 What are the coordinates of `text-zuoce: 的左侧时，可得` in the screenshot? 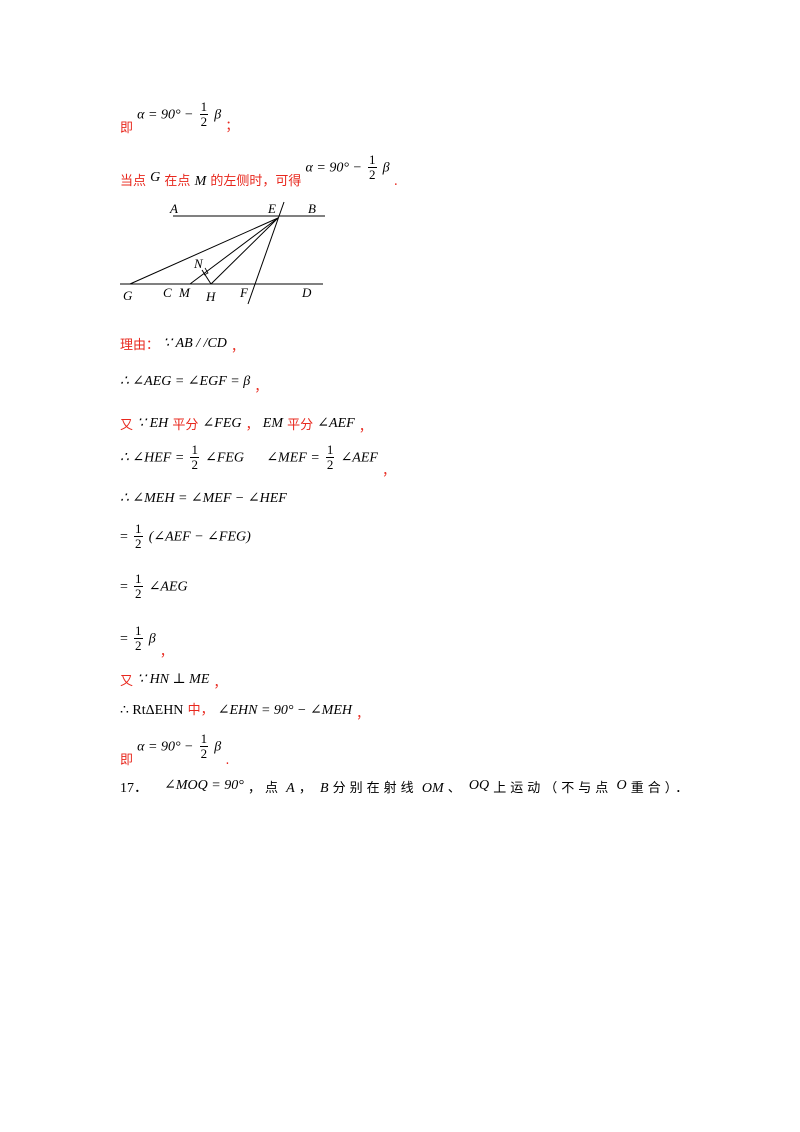 It's located at (256, 182).